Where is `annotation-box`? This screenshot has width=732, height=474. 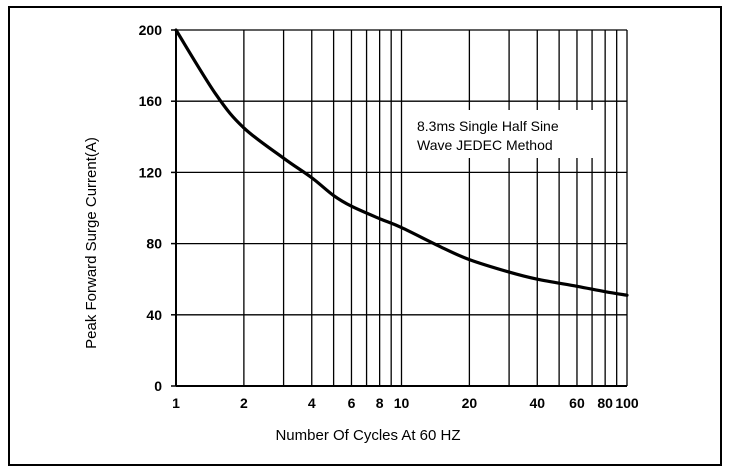 annotation-box is located at coordinates (507, 134).